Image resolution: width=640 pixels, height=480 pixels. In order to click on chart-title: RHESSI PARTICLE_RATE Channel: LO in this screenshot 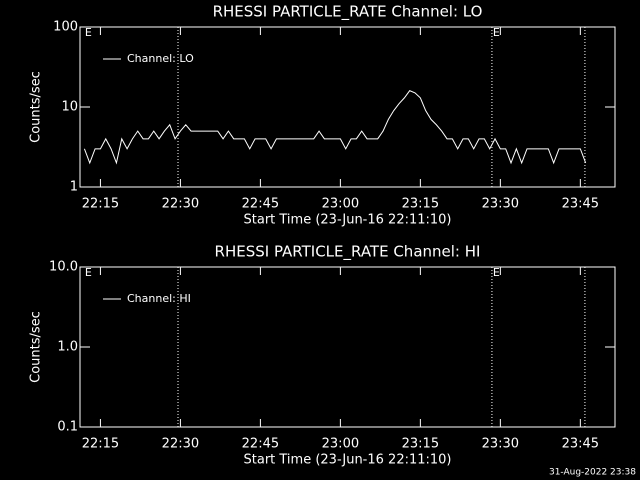, I will do `click(348, 12)`.